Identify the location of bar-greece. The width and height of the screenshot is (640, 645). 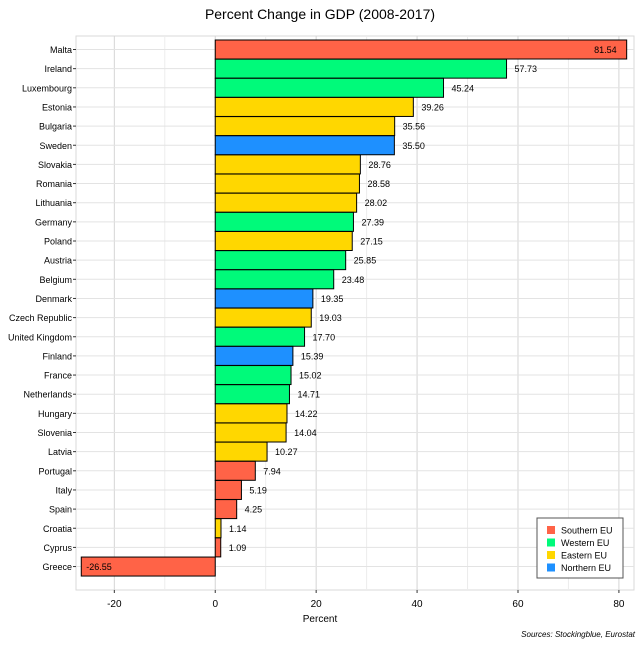
(148, 566).